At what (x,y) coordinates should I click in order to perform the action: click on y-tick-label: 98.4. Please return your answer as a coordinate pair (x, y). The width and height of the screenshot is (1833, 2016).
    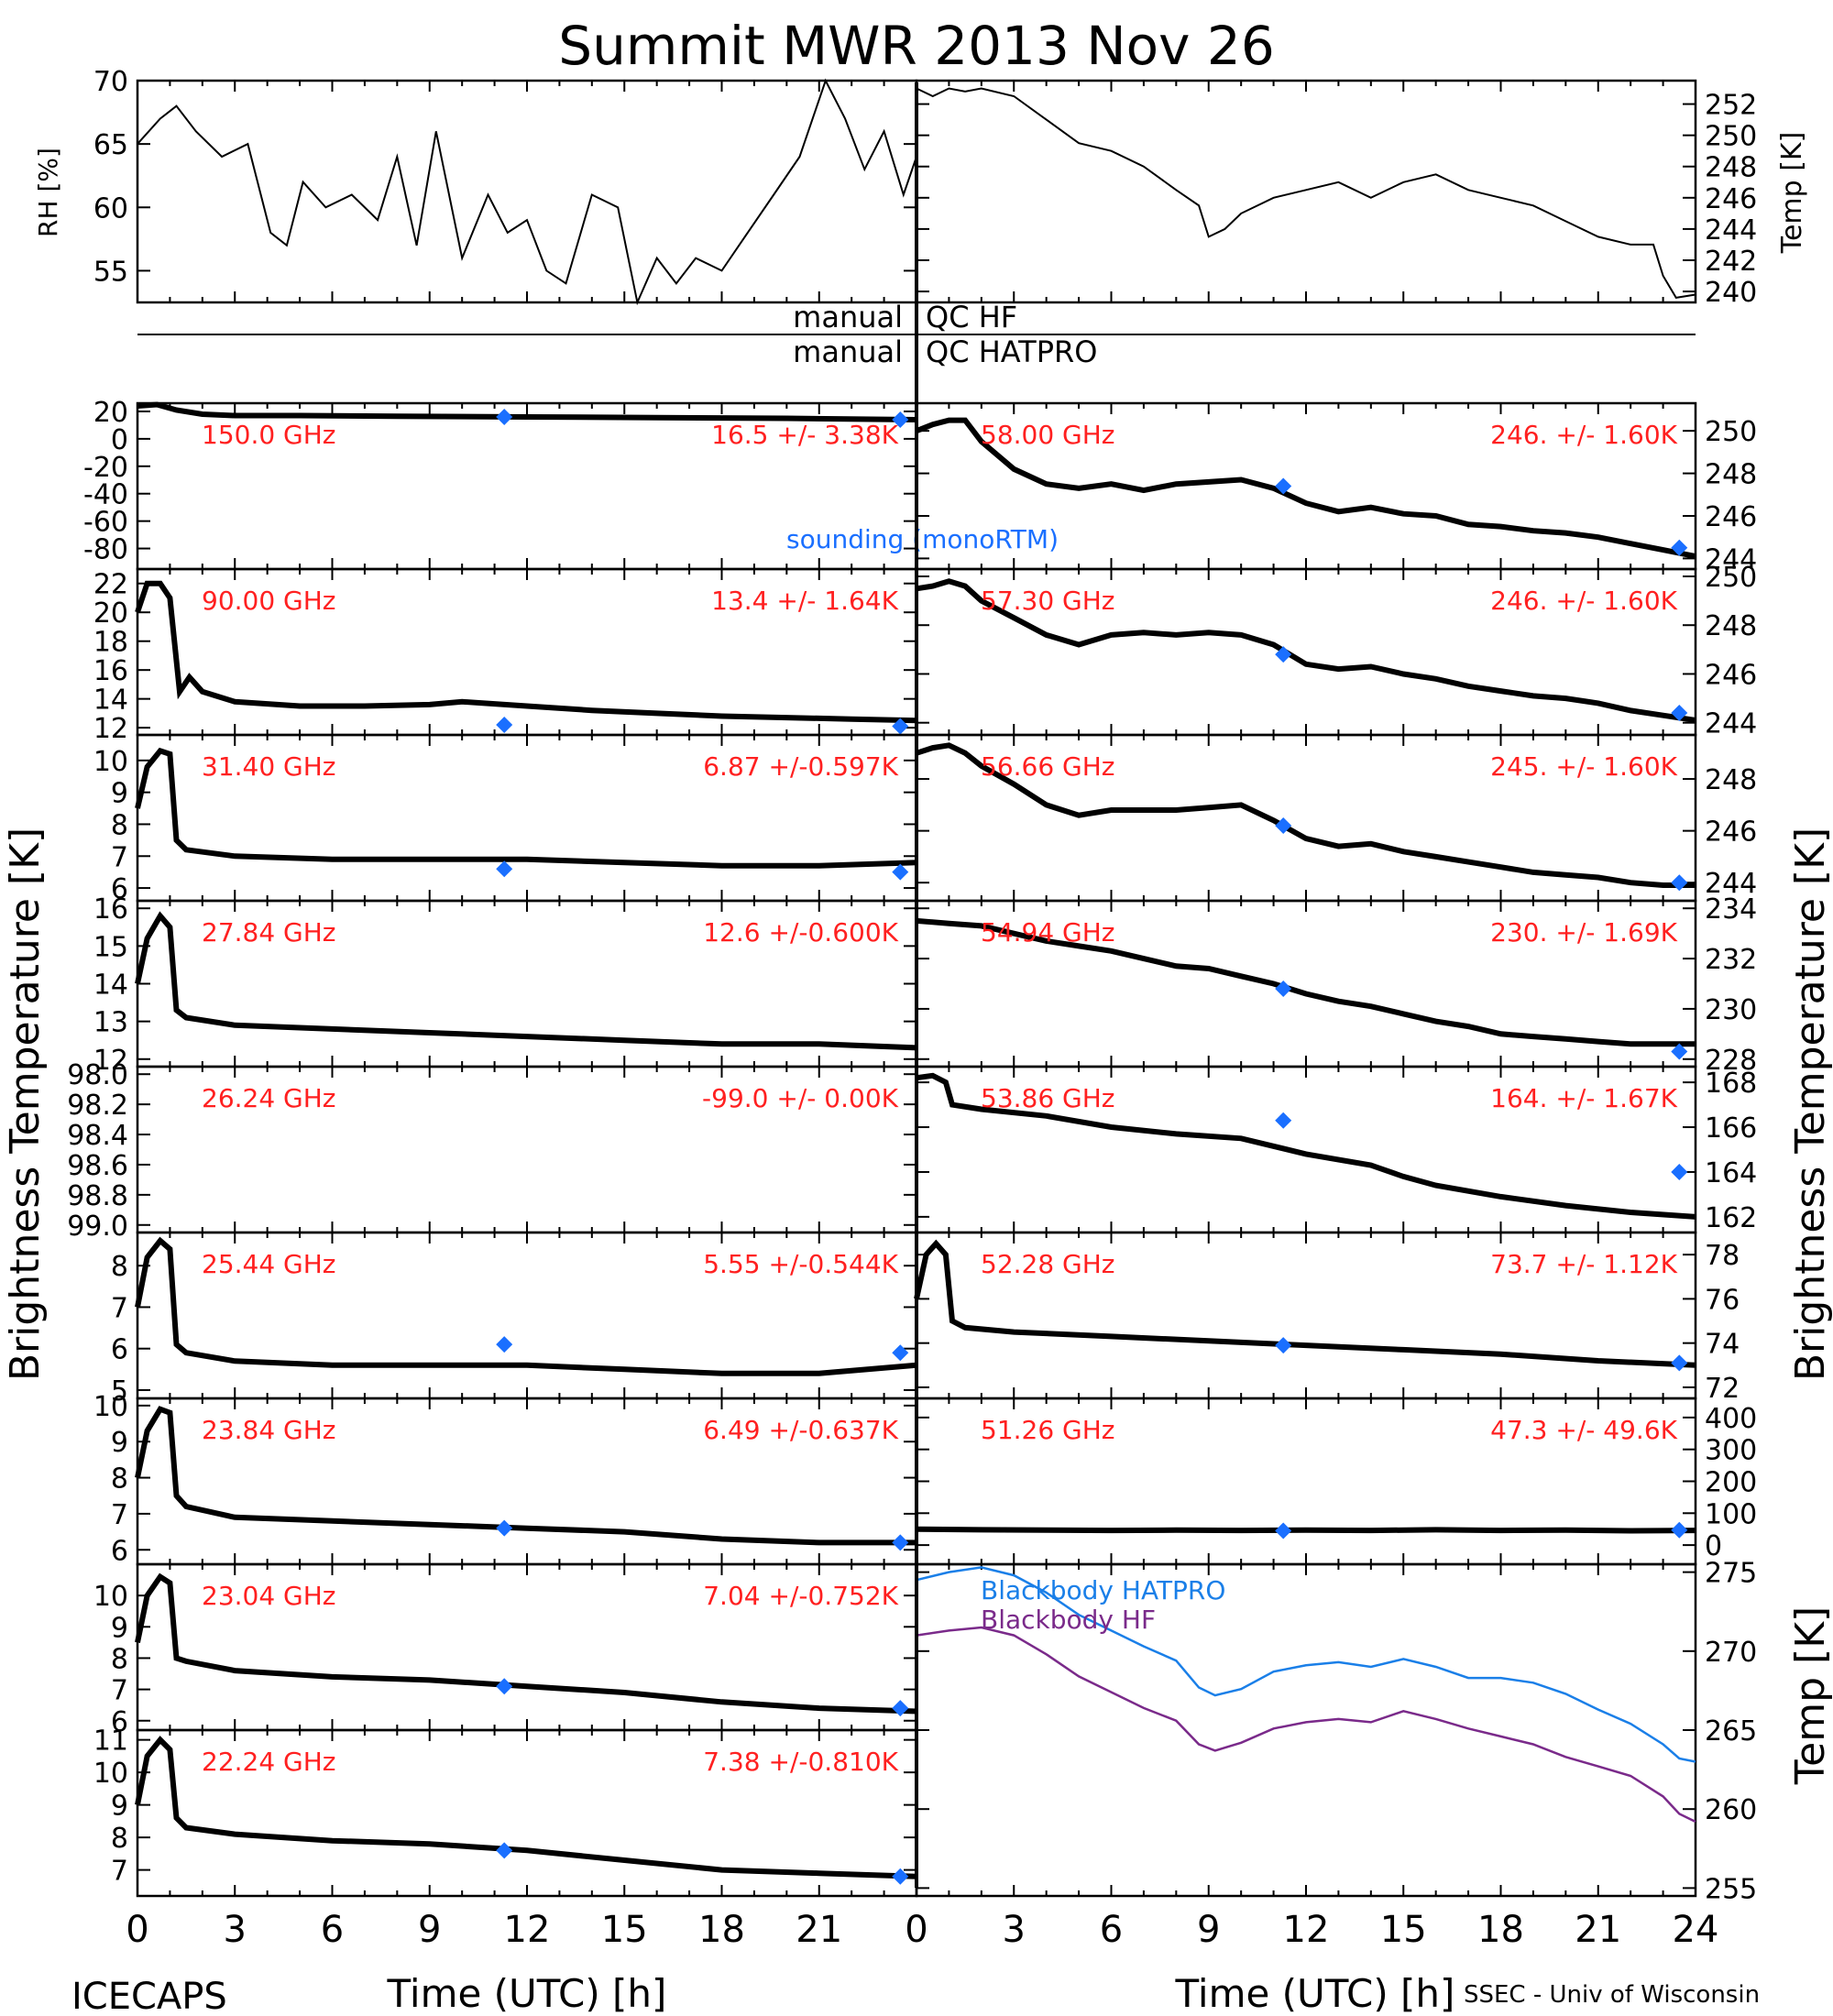
    Looking at the image, I should click on (97, 1136).